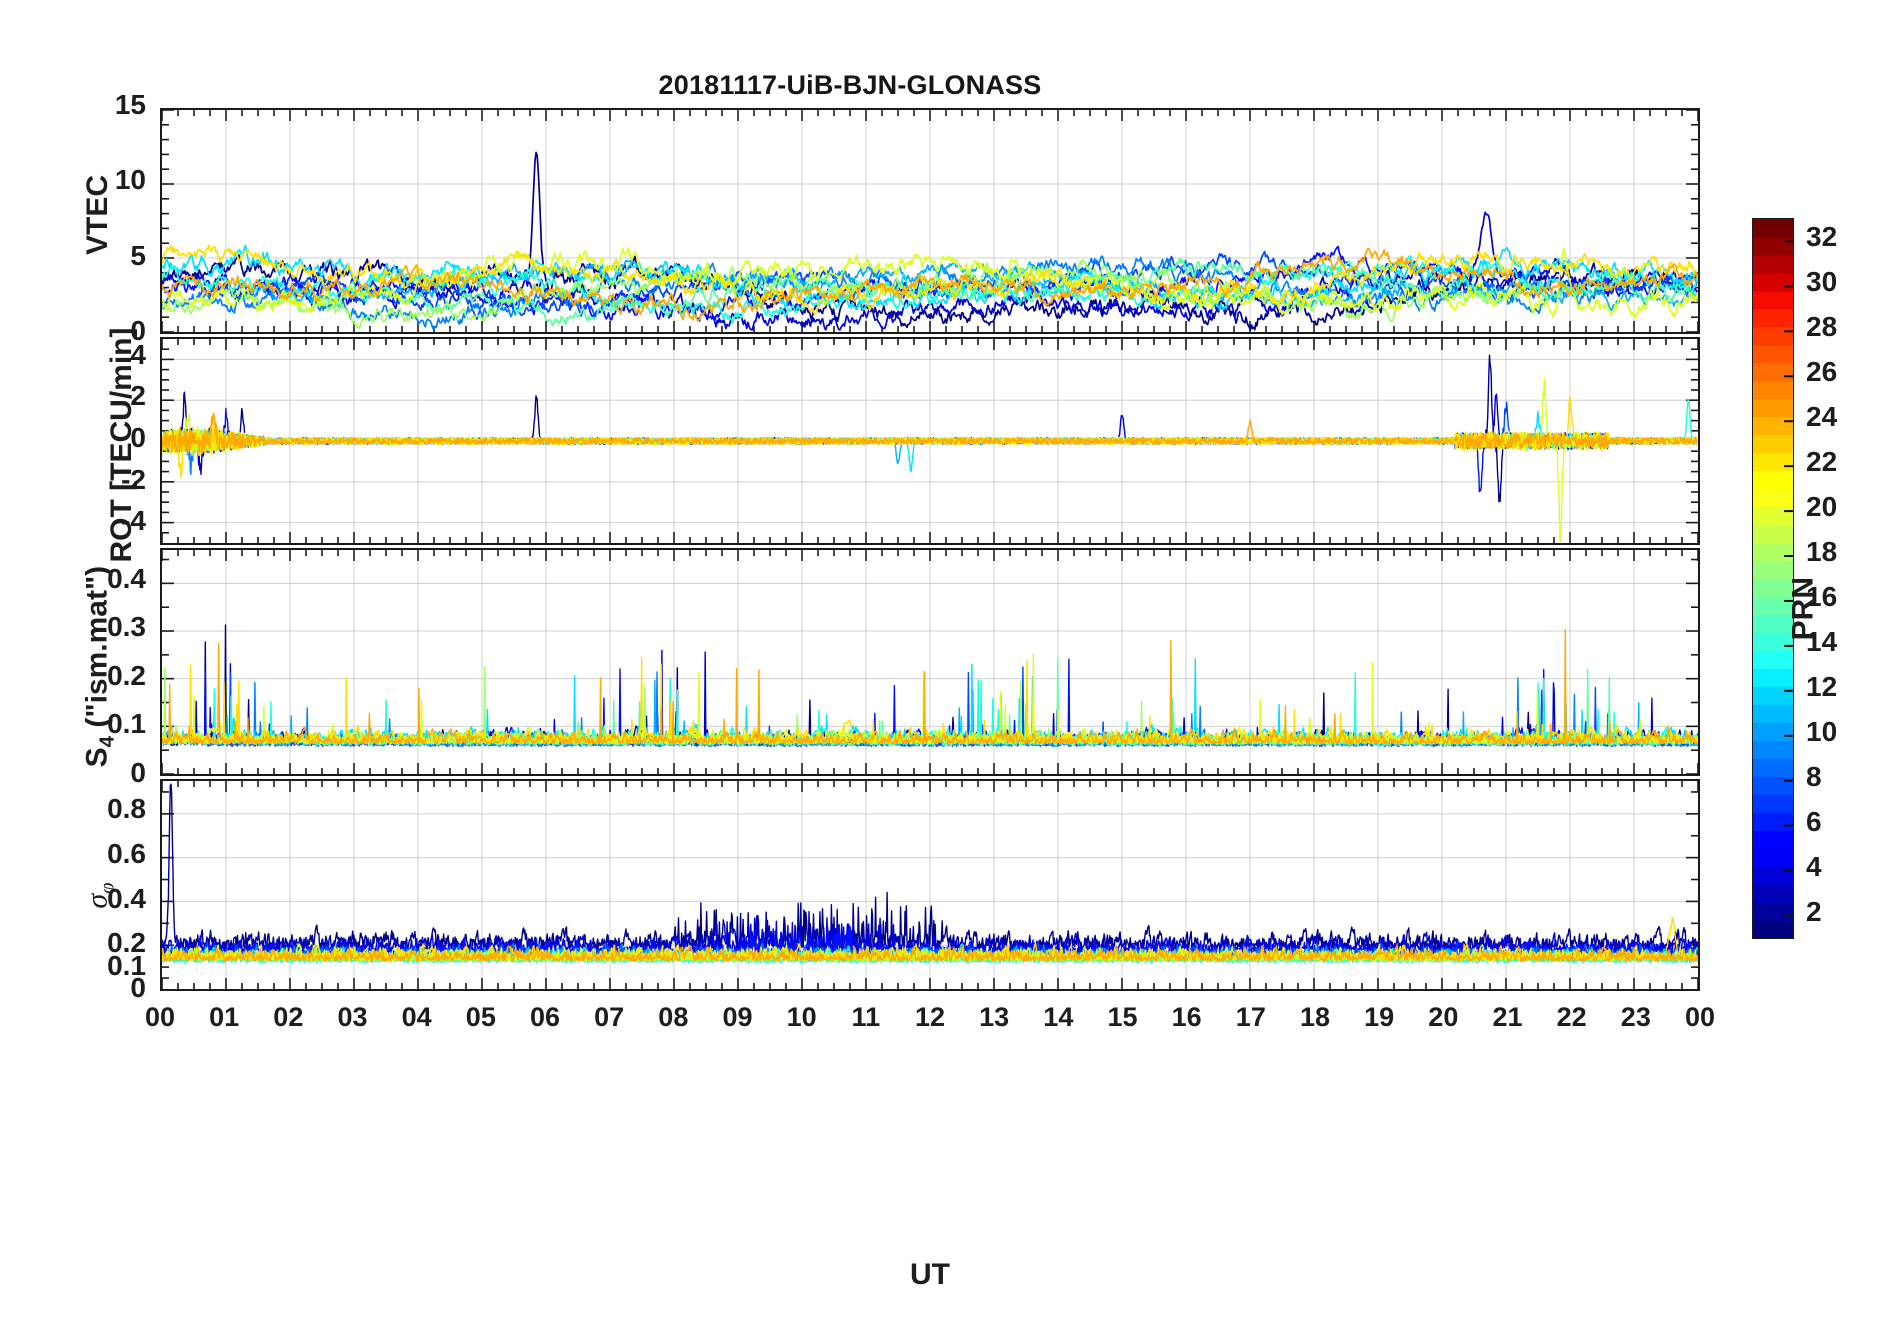  Describe the element at coordinates (866, 1017) in the screenshot. I see `x-tick-label: 11` at that location.